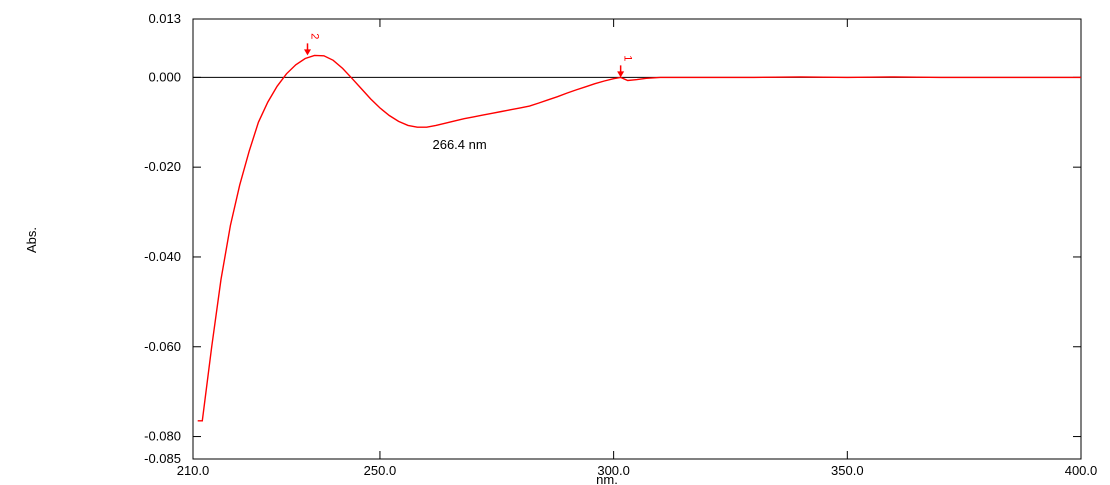  I want to click on annotation-label: 266.4 nm, so click(459, 144).